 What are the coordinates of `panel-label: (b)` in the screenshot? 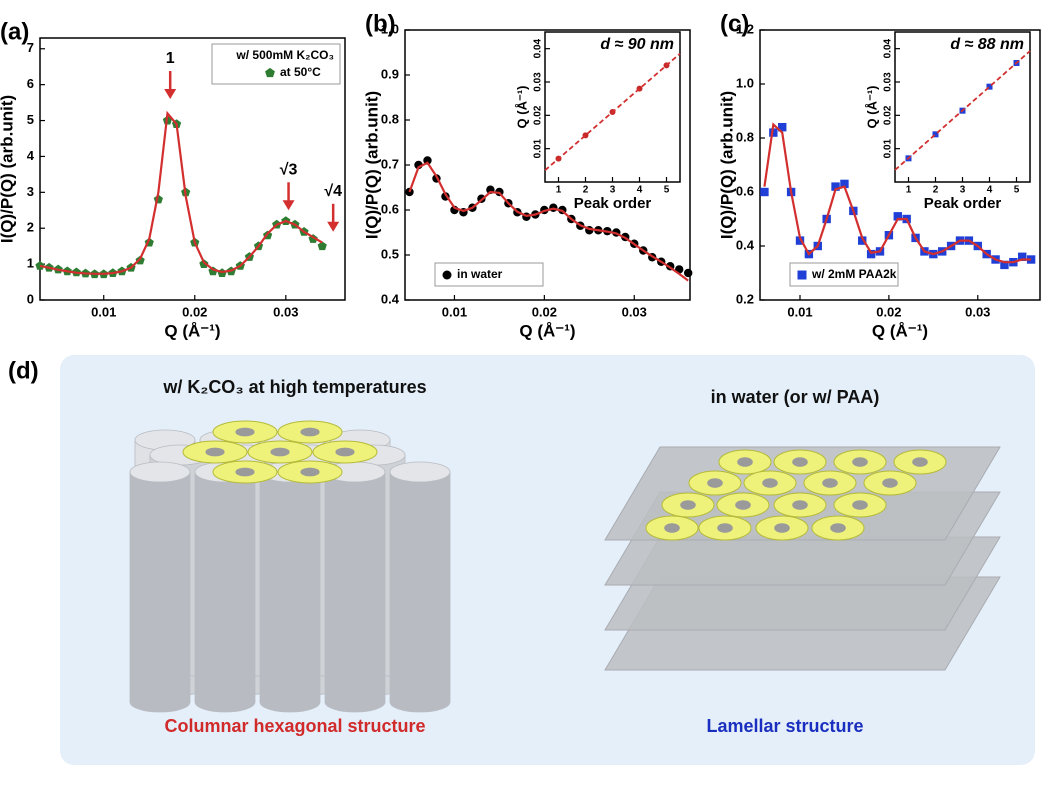 It's located at (380, 23).